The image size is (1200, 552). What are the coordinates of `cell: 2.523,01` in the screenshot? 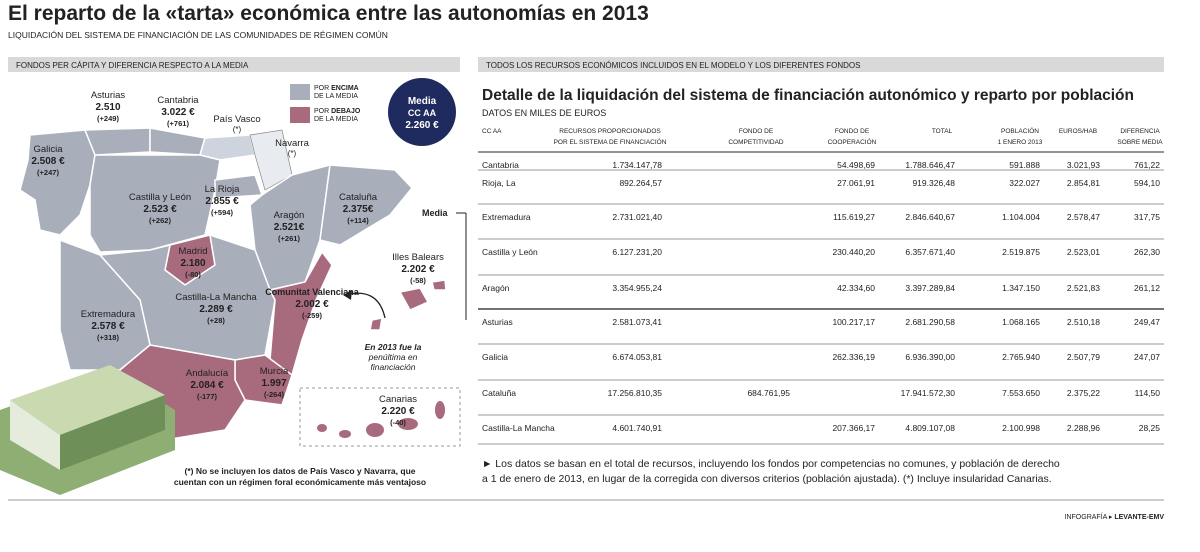 It's located at (1083, 252).